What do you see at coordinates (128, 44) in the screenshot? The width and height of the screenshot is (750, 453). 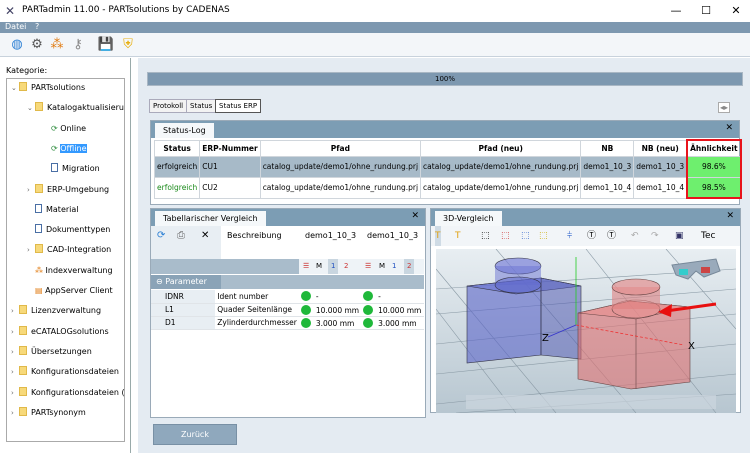 I see `shield-icon: ⛨` at bounding box center [128, 44].